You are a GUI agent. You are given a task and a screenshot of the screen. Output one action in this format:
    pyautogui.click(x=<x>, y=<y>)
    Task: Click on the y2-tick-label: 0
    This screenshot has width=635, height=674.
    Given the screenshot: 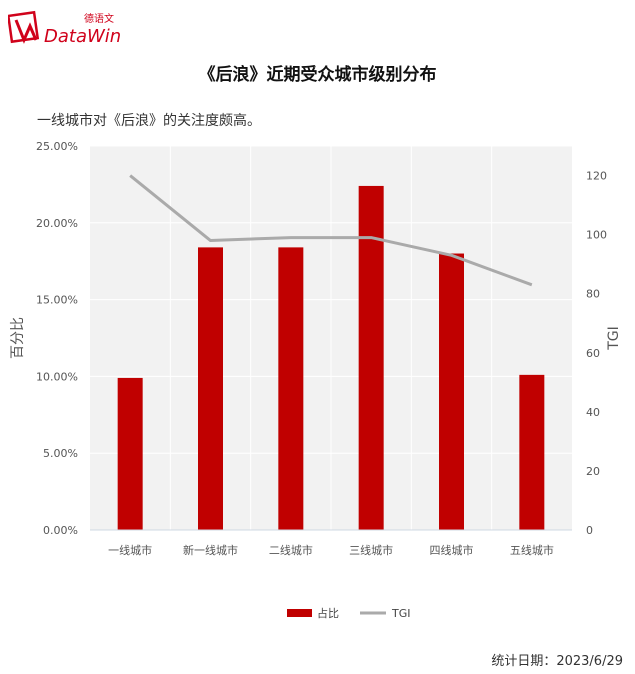 What is the action you would take?
    pyautogui.click(x=589, y=530)
    